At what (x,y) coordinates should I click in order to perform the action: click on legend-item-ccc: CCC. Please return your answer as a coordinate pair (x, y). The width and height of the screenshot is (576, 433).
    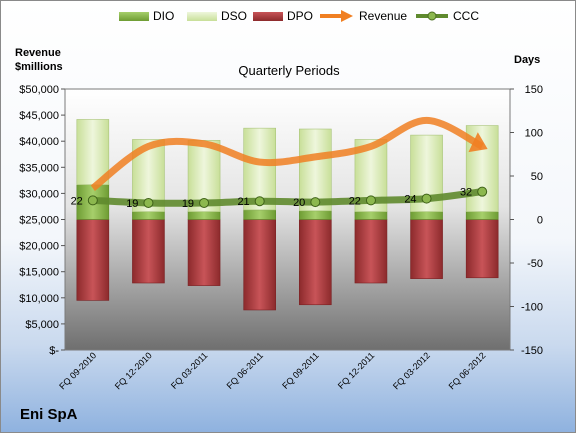
    Looking at the image, I should click on (447, 16).